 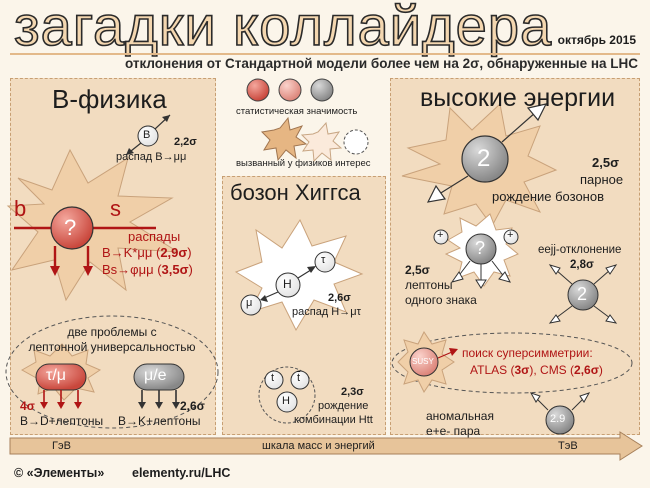 I want to click on lepton-title-1: две проблемы с, so click(x=112, y=332).